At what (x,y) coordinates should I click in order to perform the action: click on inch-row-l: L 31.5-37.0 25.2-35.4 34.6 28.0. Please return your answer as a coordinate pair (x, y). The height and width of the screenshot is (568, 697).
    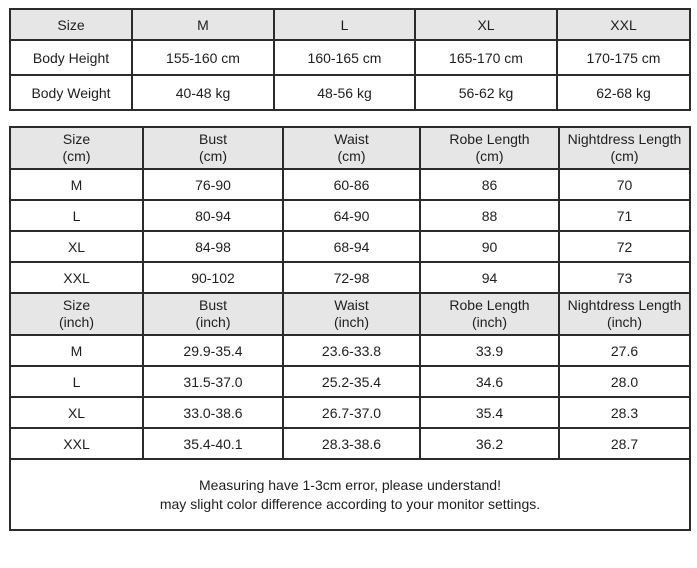
    Looking at the image, I should click on (350, 381).